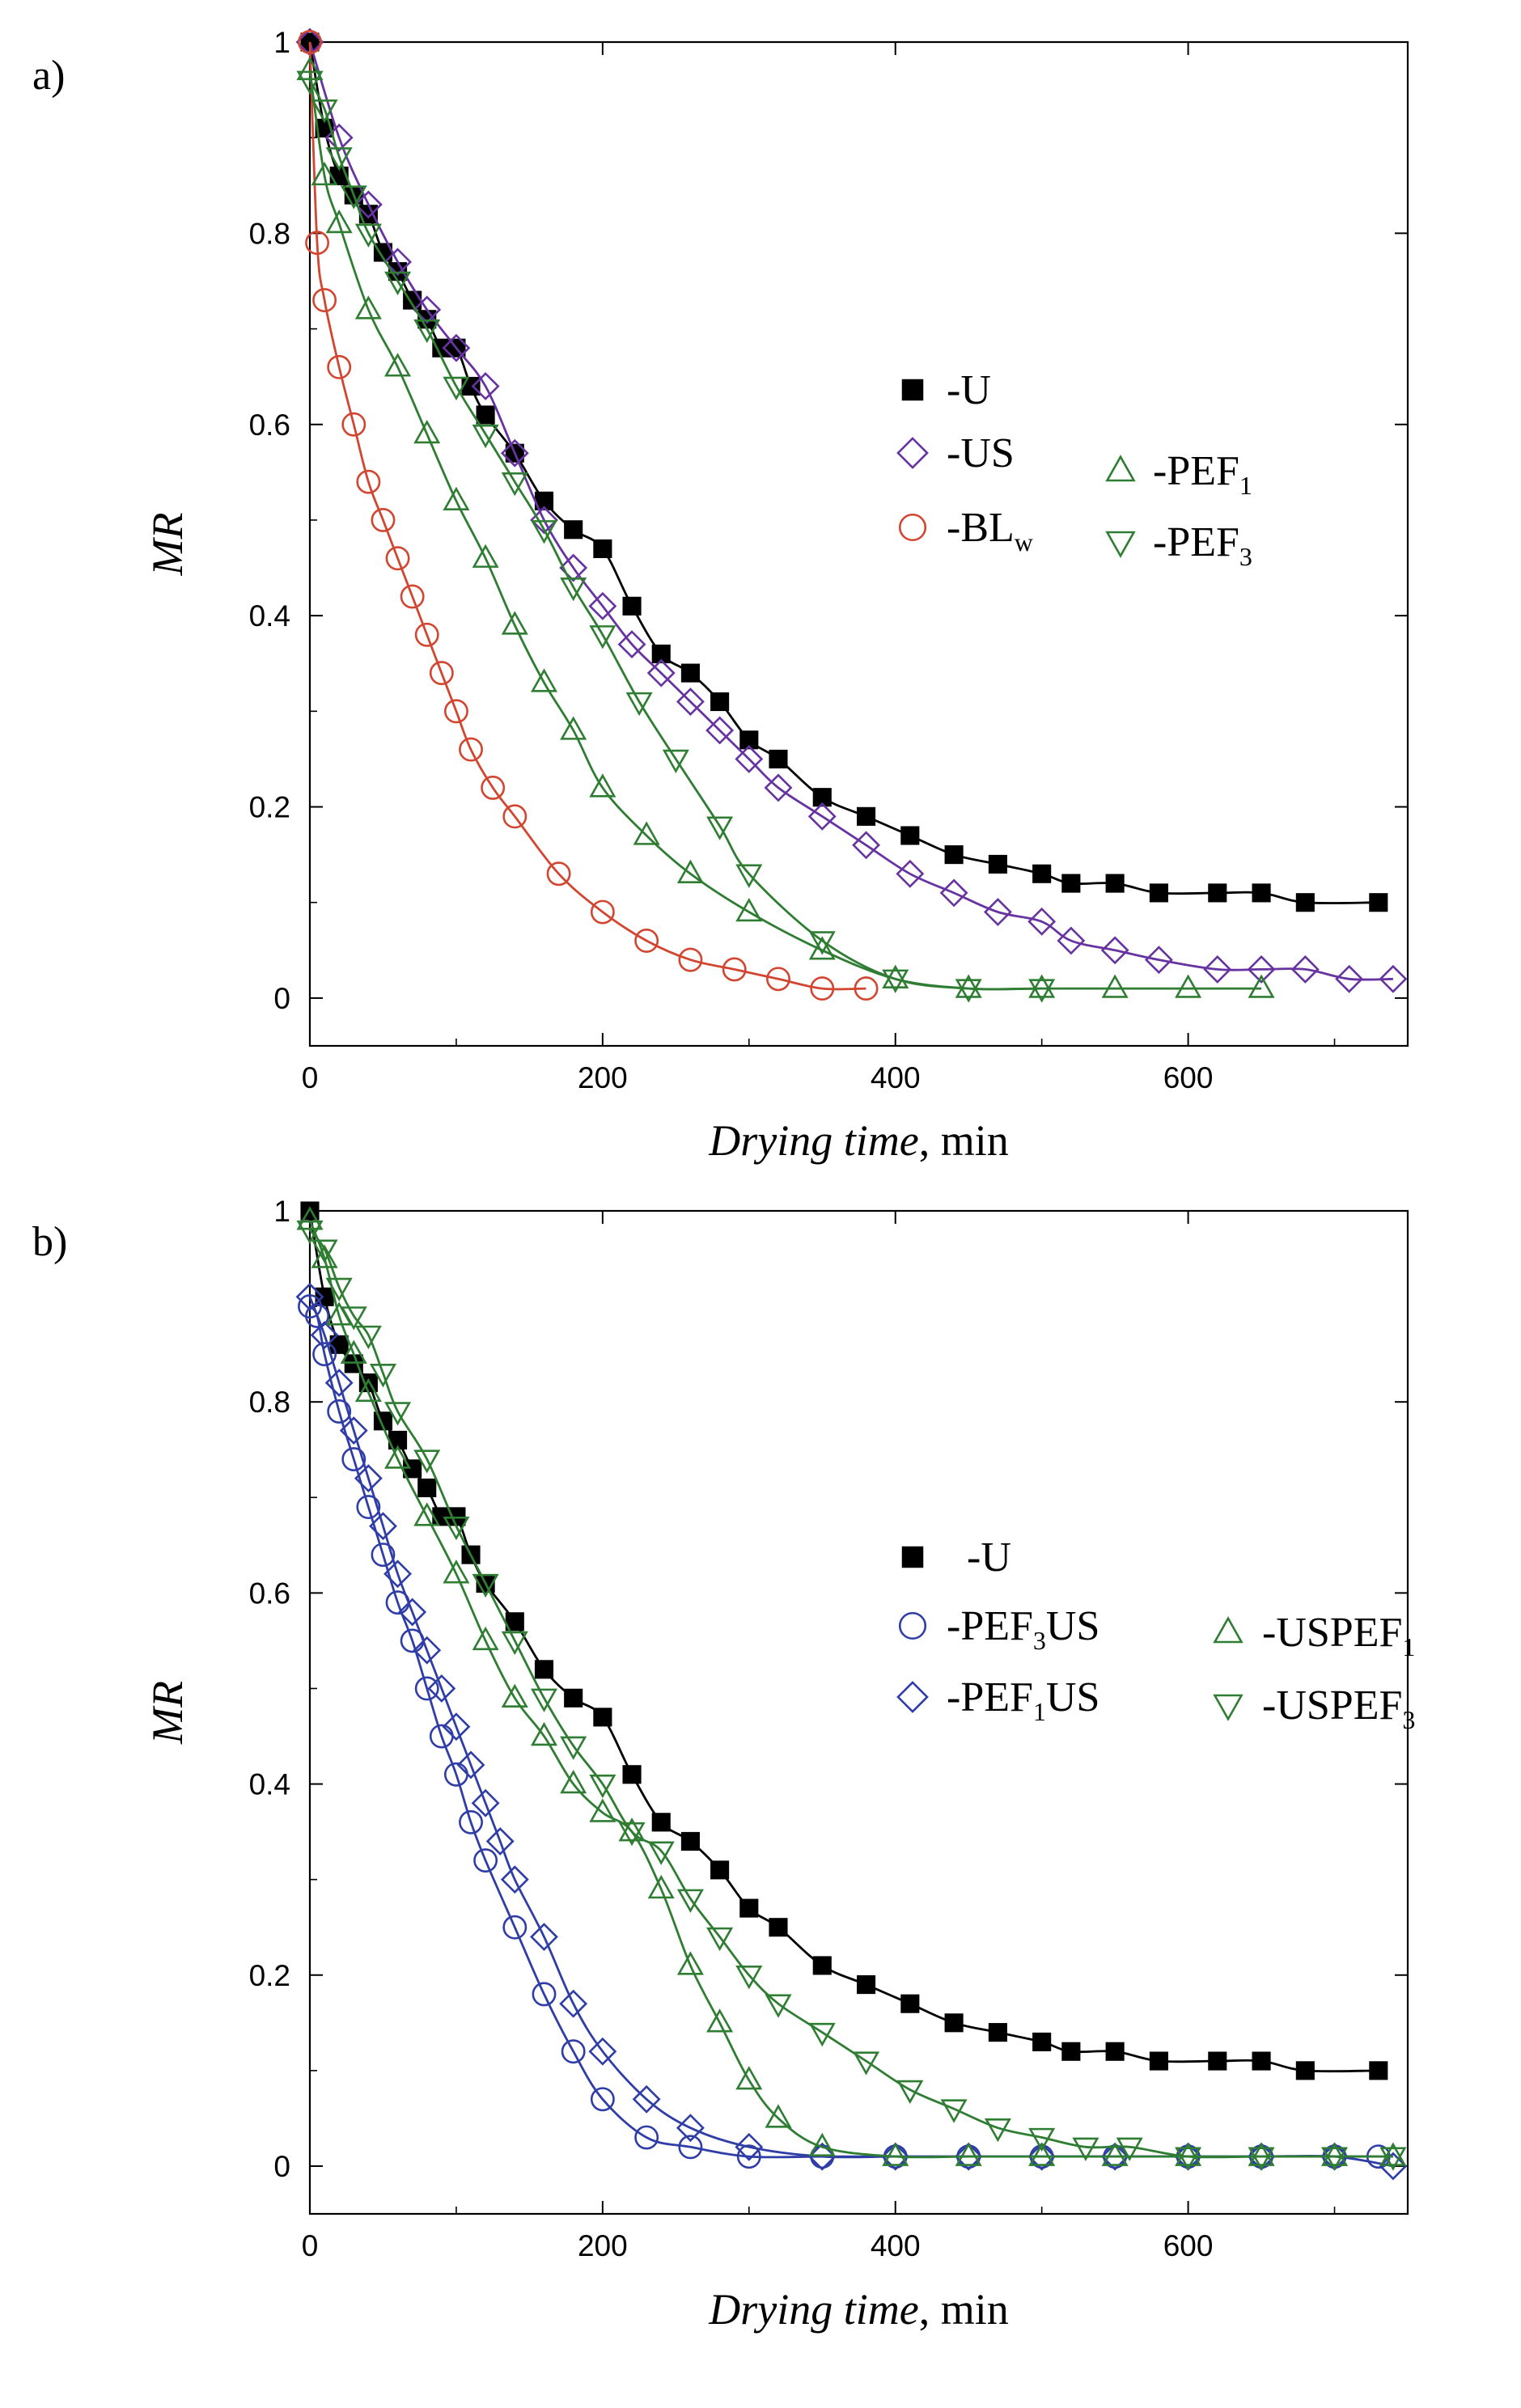 The image size is (1521, 2408). Describe the element at coordinates (1202, 474) in the screenshot. I see `legend-label-PEF1: -PEF1` at that location.